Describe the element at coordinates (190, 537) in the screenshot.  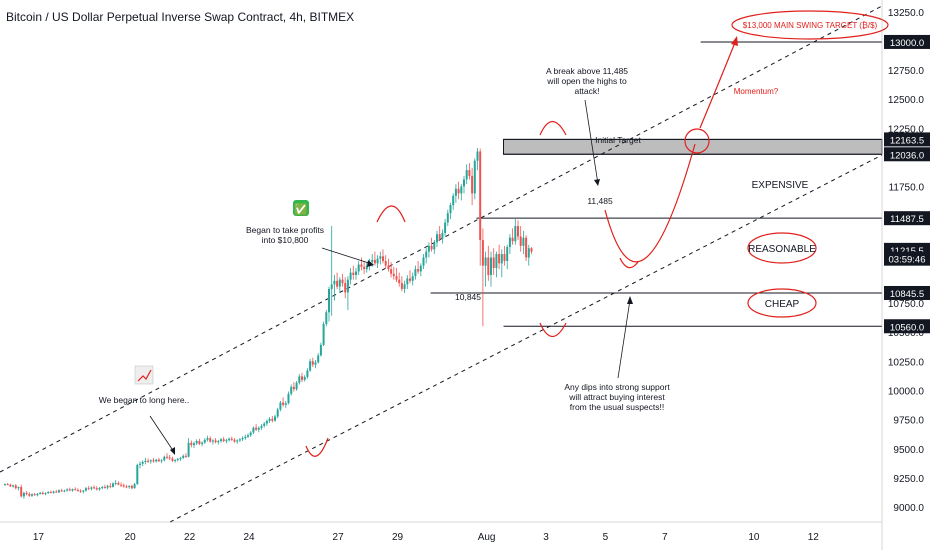
I see `x-tick-label: 22` at that location.